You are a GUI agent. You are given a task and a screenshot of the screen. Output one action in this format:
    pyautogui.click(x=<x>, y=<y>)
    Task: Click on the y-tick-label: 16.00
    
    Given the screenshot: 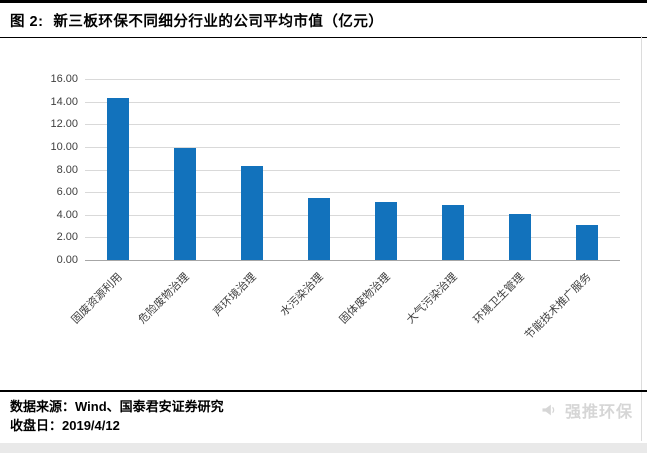 What is the action you would take?
    pyautogui.click(x=64, y=79)
    